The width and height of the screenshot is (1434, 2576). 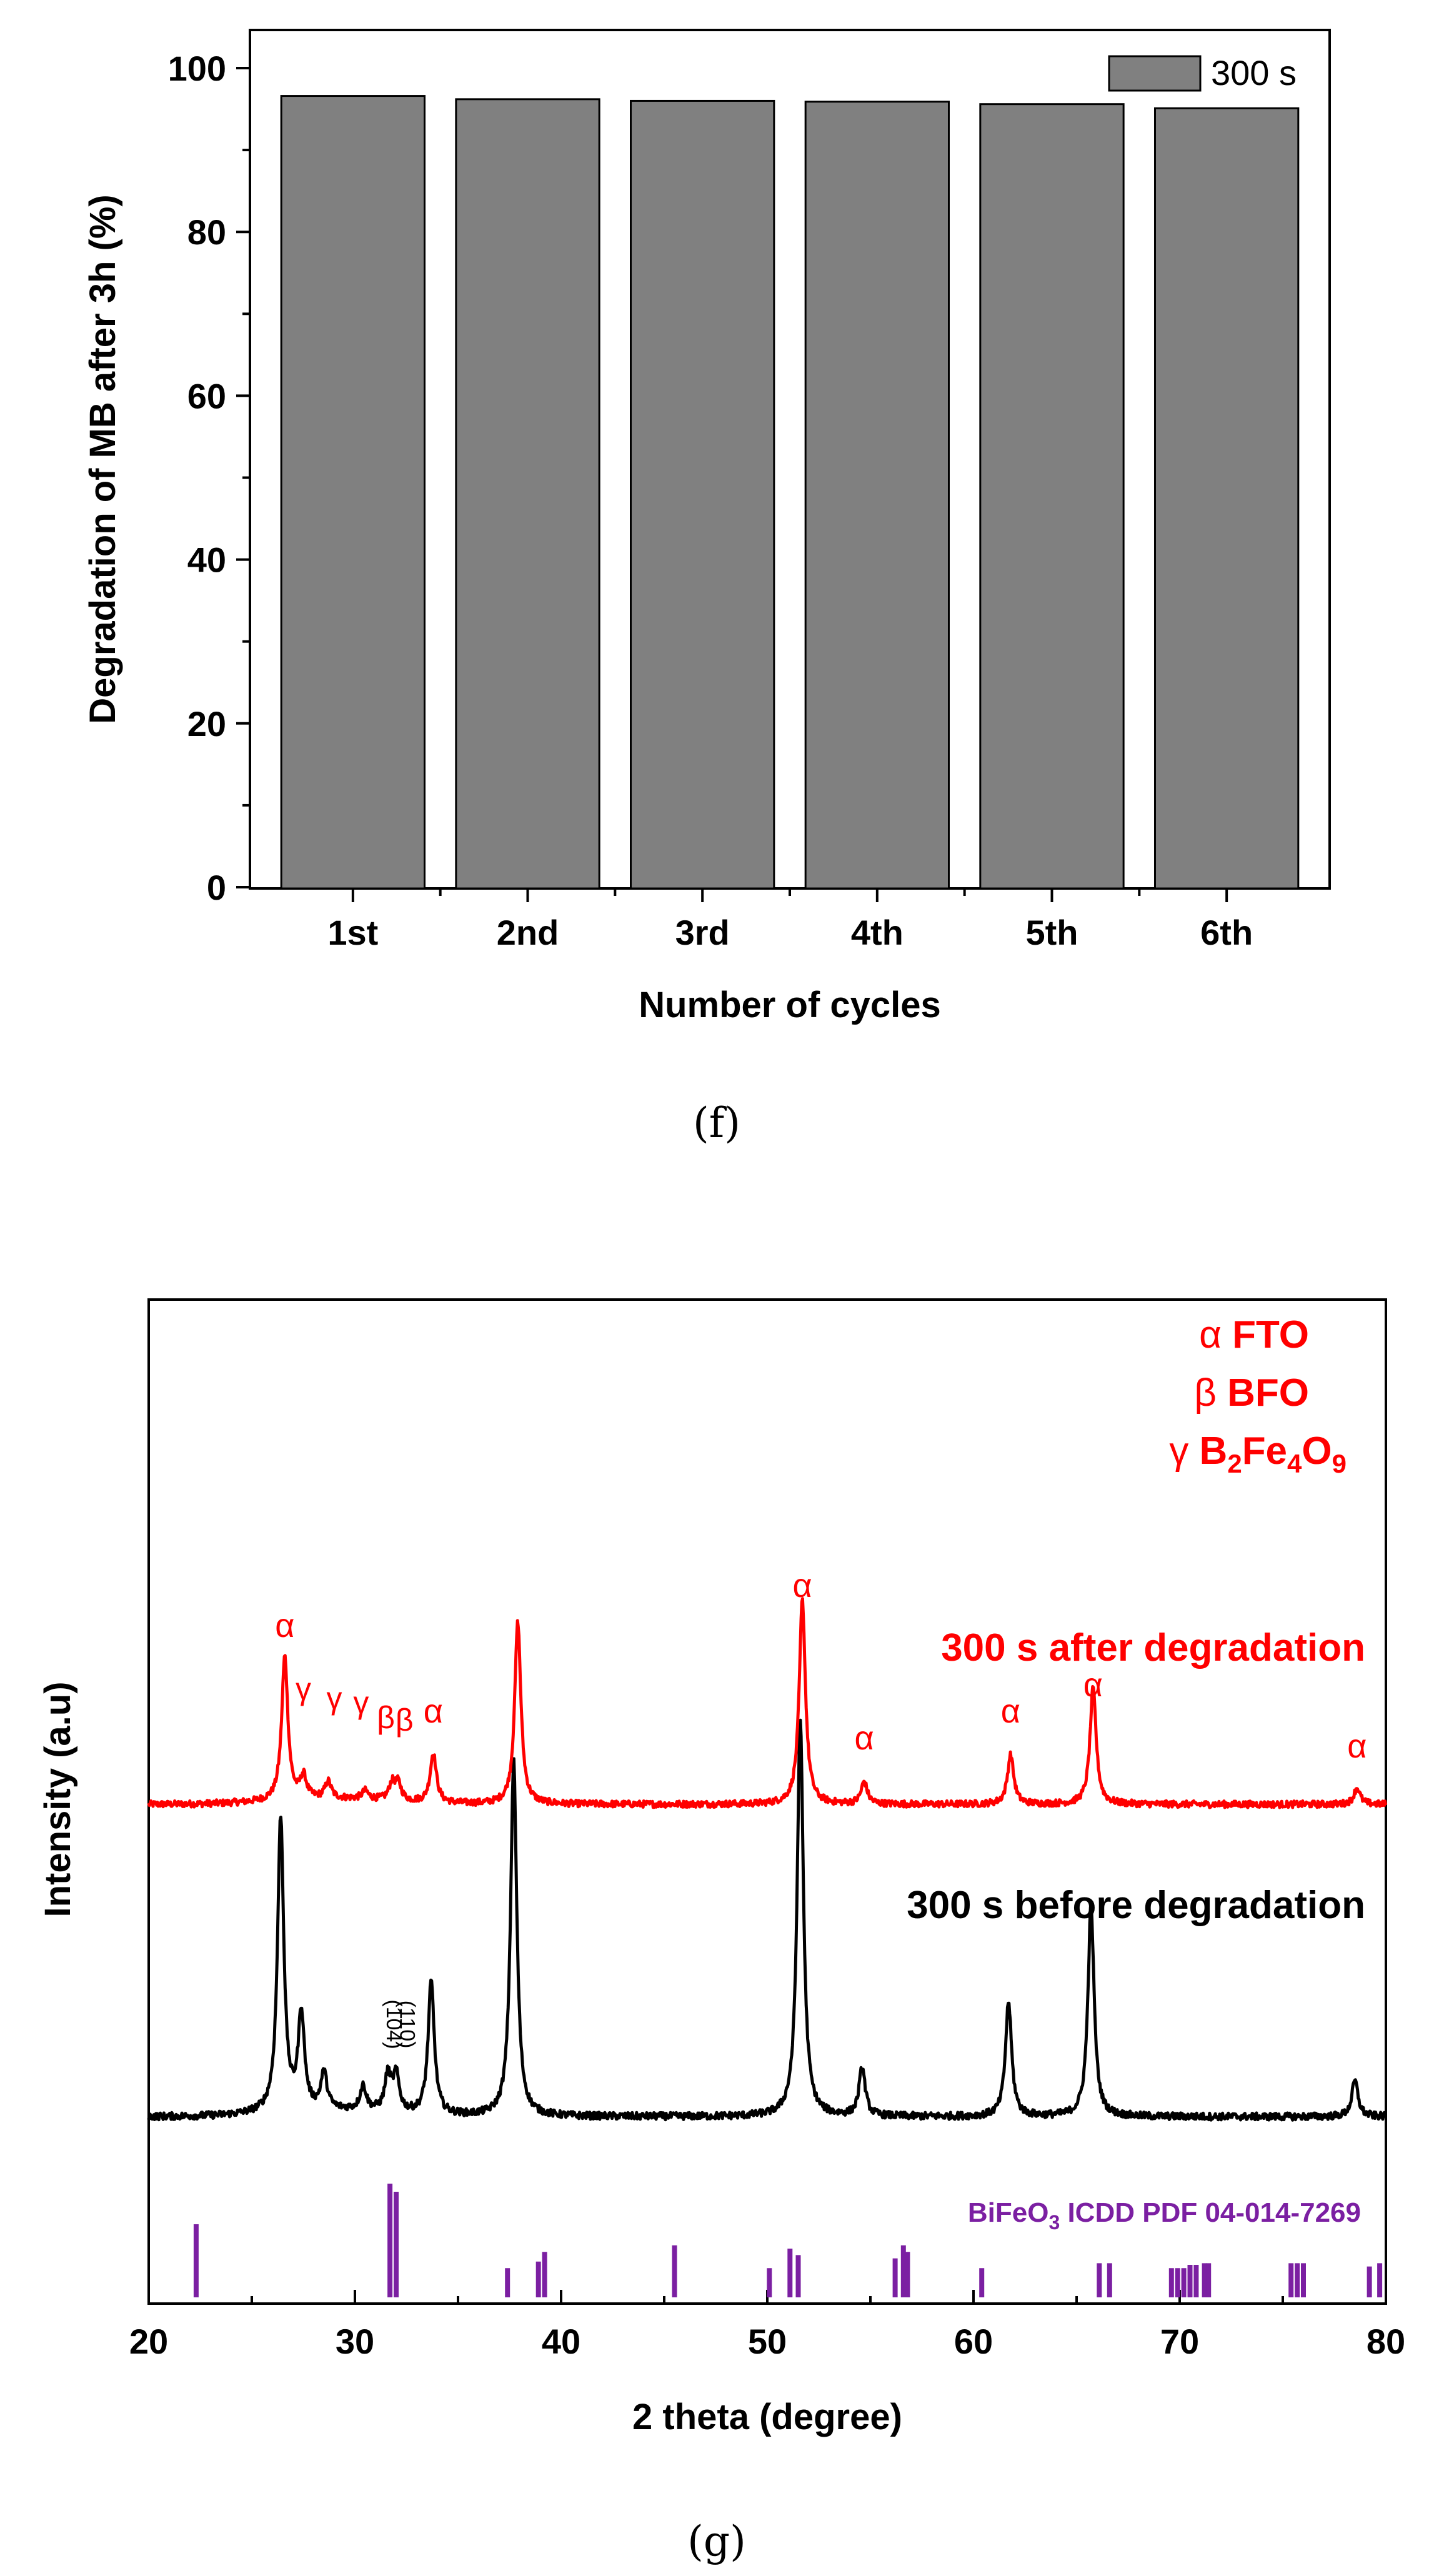 What do you see at coordinates (103, 459) in the screenshot?
I see `bar-y-axis-label: Degradation of MB after 3h (%)` at bounding box center [103, 459].